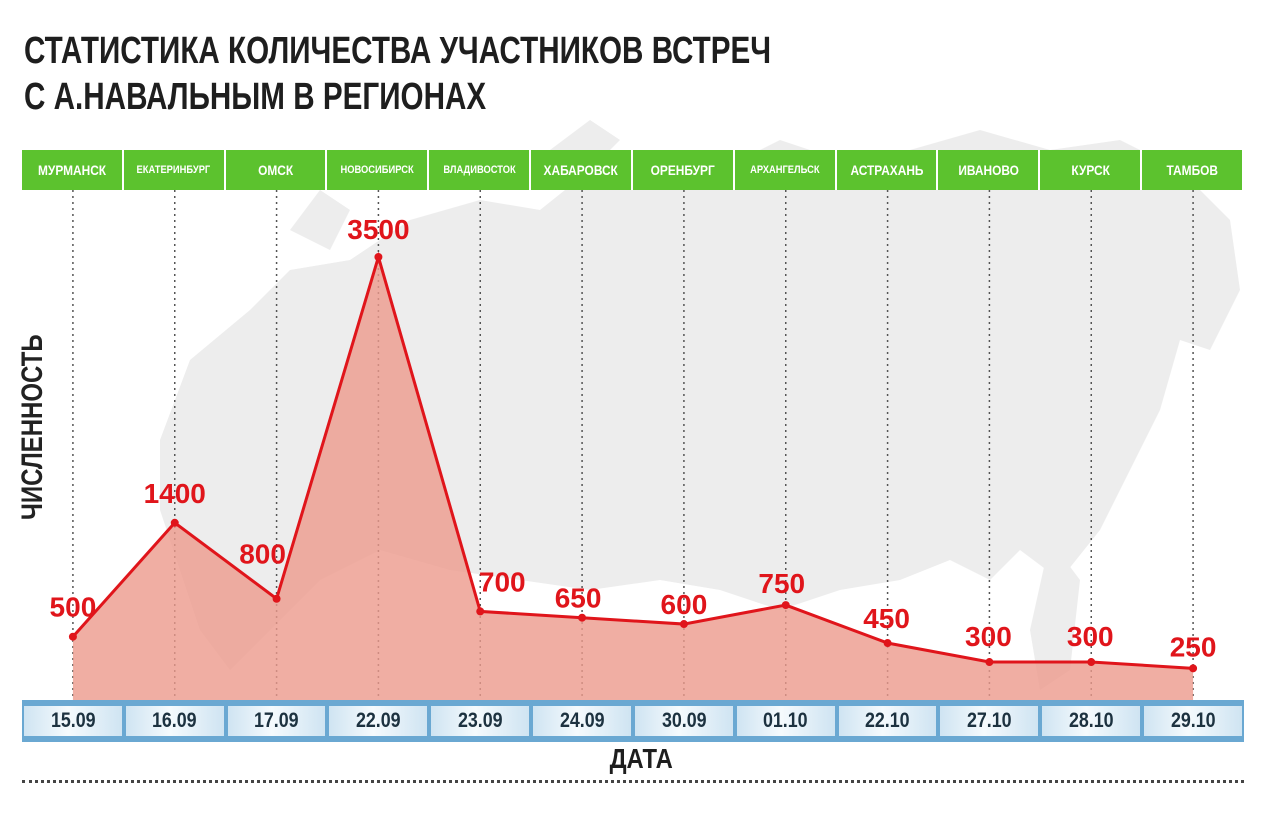 The width and height of the screenshot is (1262, 832). What do you see at coordinates (684, 604) in the screenshot?
I see `data-label: 600` at bounding box center [684, 604].